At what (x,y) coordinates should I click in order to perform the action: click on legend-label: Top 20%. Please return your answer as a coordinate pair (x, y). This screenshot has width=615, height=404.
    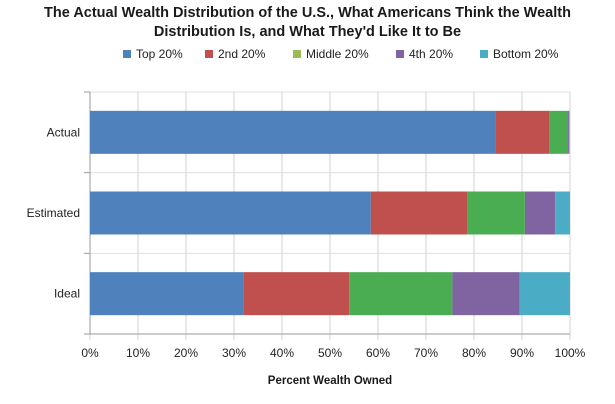
    Looking at the image, I should click on (159, 54).